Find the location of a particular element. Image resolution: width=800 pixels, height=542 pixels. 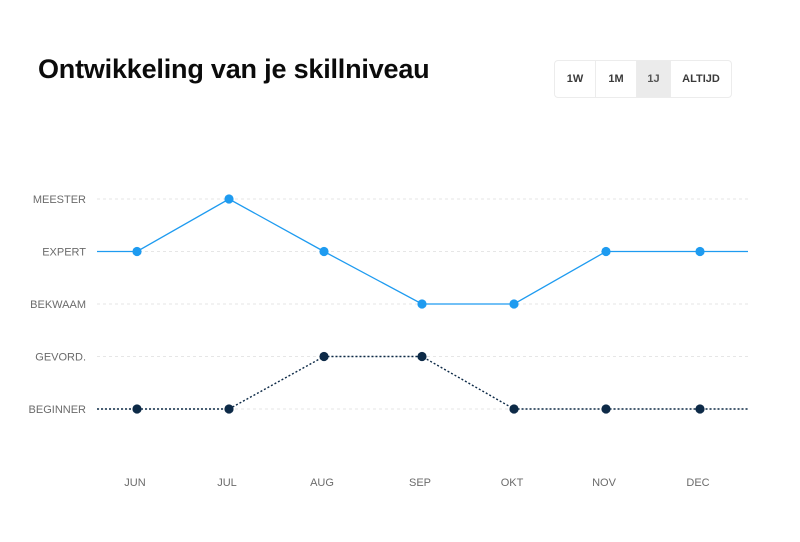

y-tick-label: BEKWAAM is located at coordinates (58, 305).